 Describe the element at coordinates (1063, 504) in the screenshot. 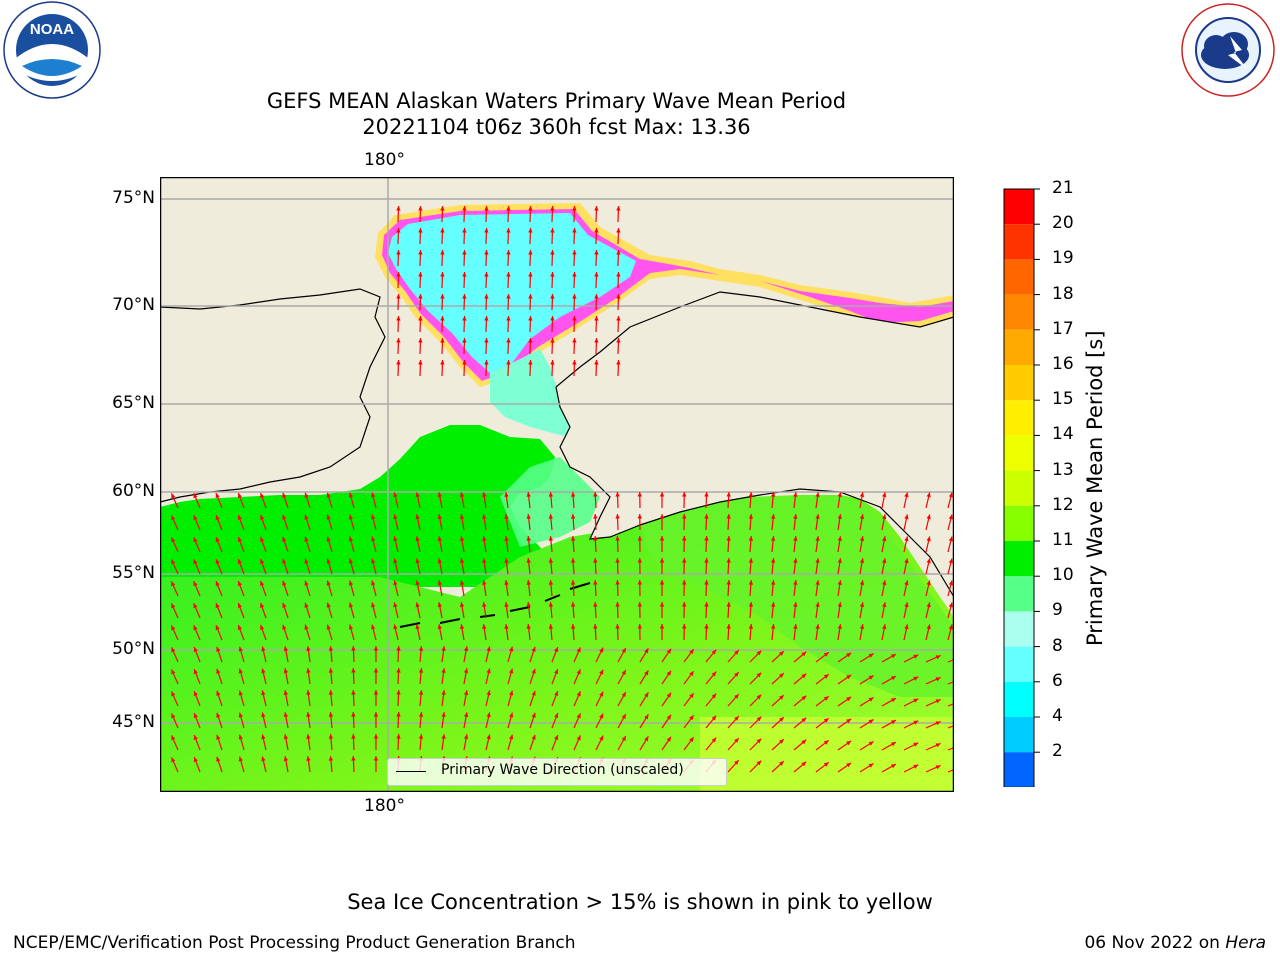

I see `colorbar-tick-label: 12` at that location.